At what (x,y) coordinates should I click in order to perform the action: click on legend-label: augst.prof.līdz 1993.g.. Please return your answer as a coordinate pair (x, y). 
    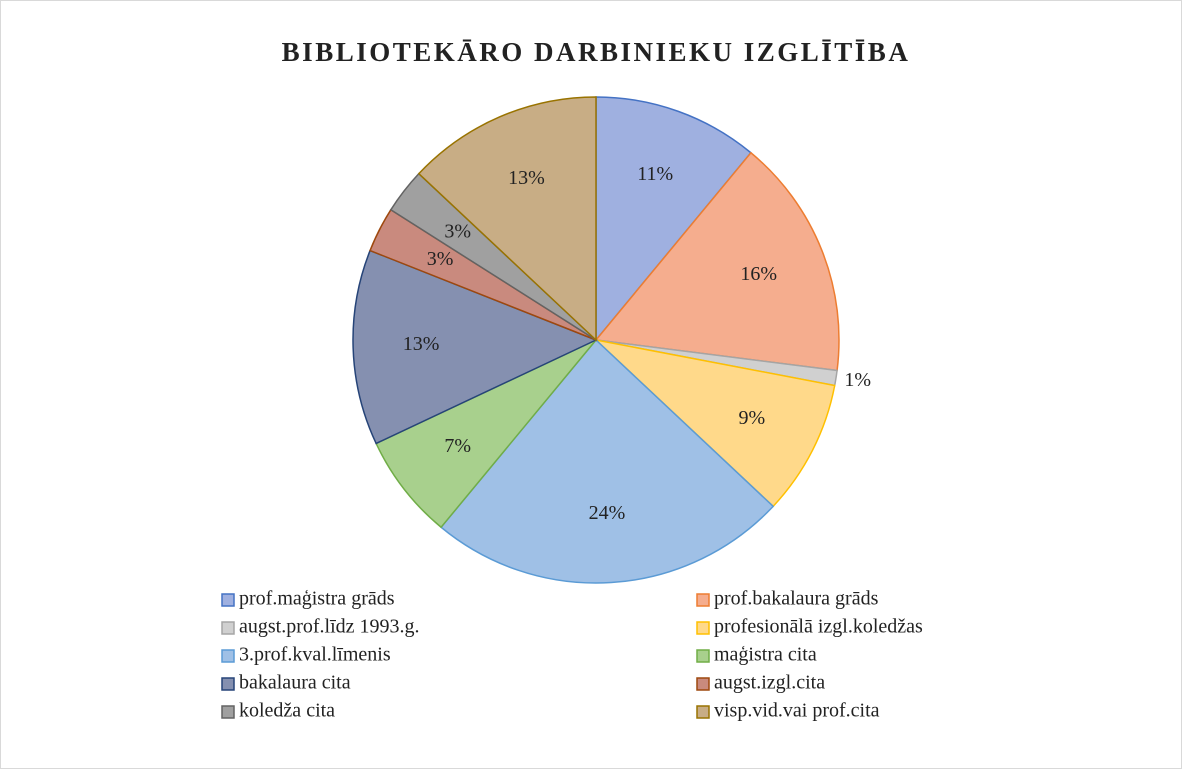
    Looking at the image, I should click on (329, 627).